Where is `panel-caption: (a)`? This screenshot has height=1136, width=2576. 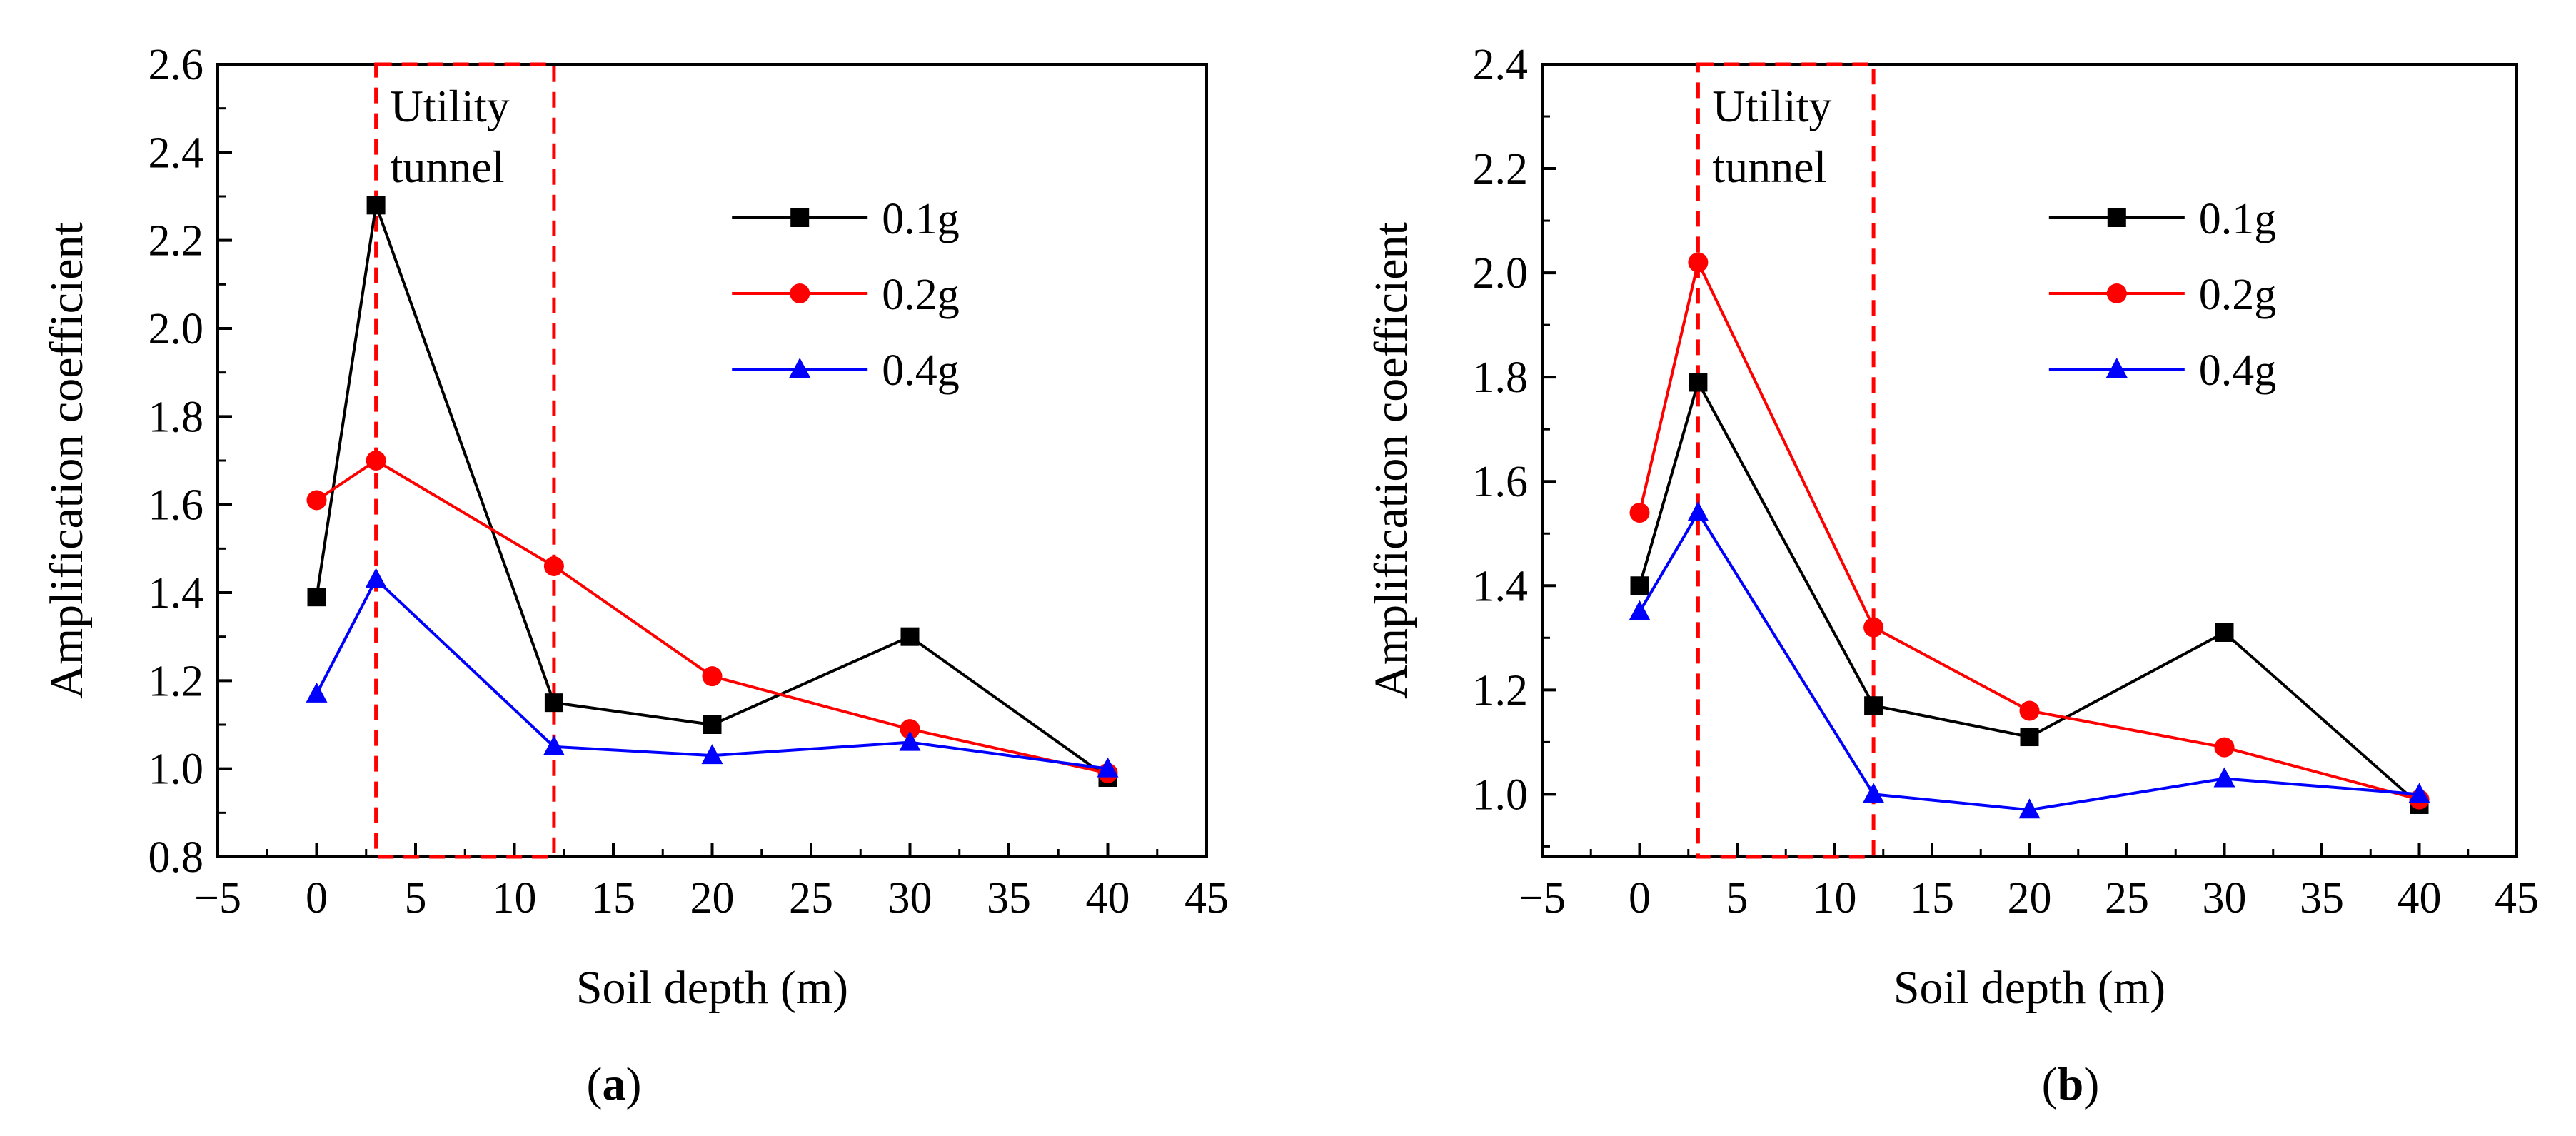 panel-caption: (a) is located at coordinates (614, 1084).